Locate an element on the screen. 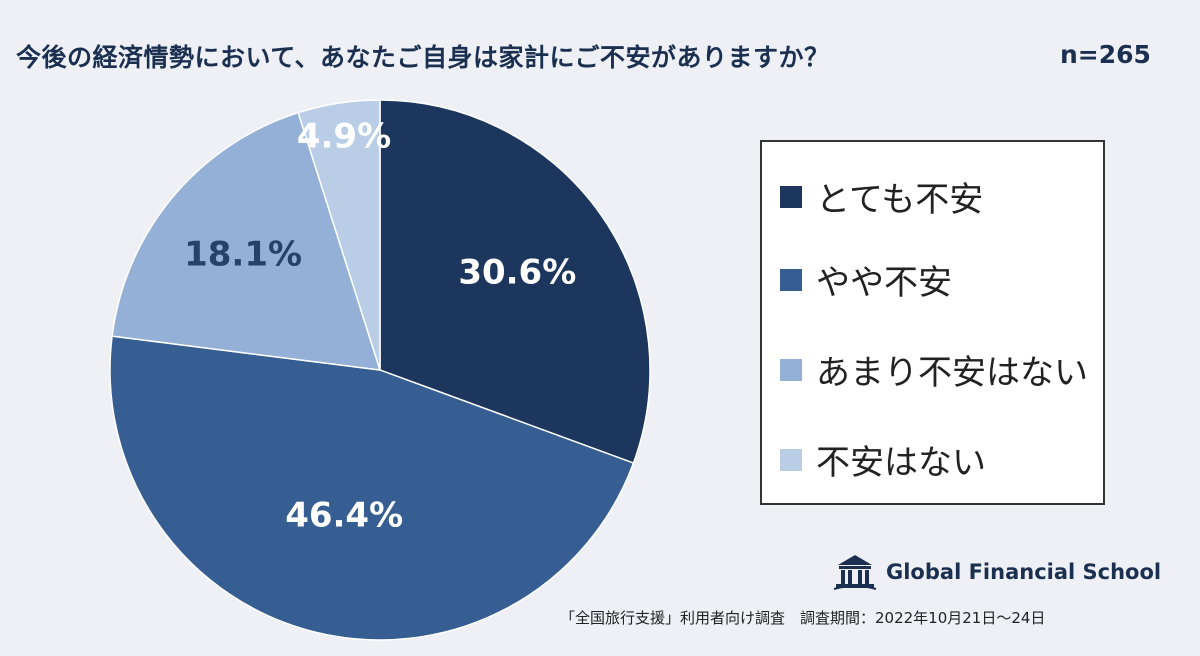 The height and width of the screenshot is (656, 1200). legend-item: やや不安 is located at coordinates (866, 279).